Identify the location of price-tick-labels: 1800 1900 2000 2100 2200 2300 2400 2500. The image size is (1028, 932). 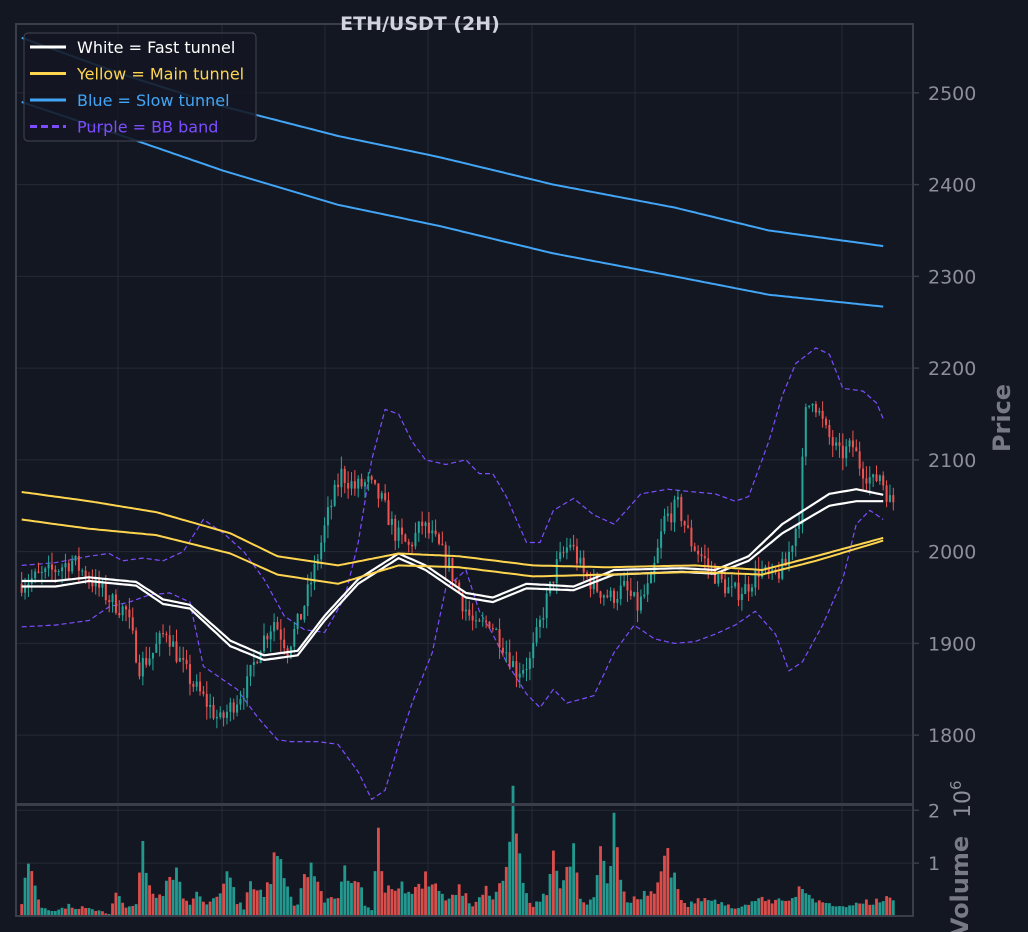
(944, 415).